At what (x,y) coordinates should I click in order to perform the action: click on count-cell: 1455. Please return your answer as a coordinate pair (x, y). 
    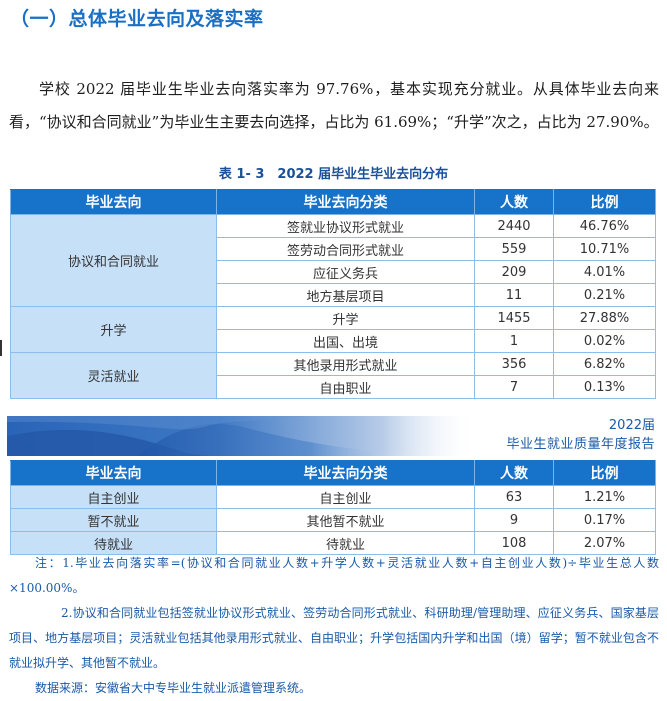
    Looking at the image, I should click on (514, 318).